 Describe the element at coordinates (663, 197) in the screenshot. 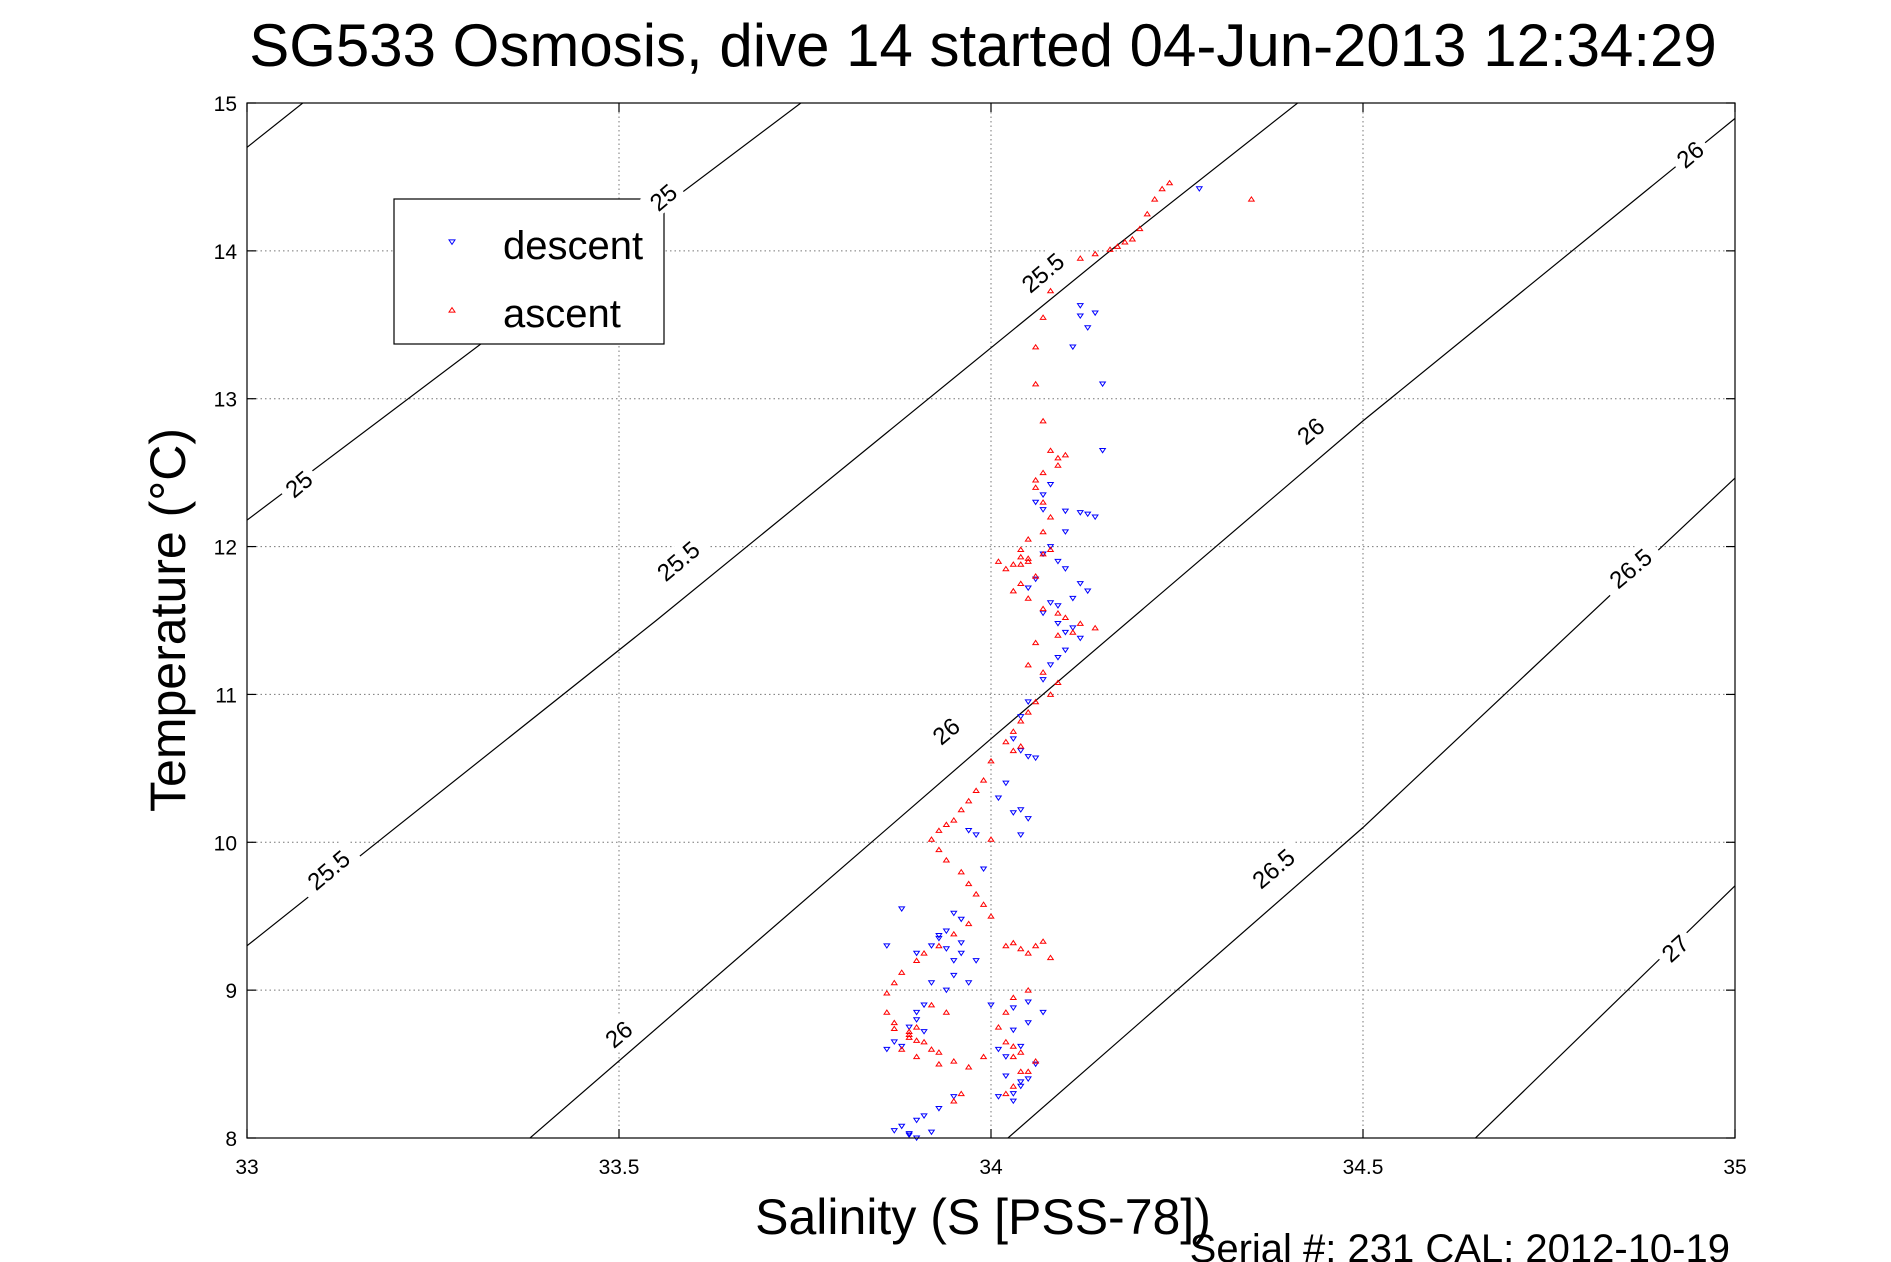

I see `contour-label-group: 25` at that location.